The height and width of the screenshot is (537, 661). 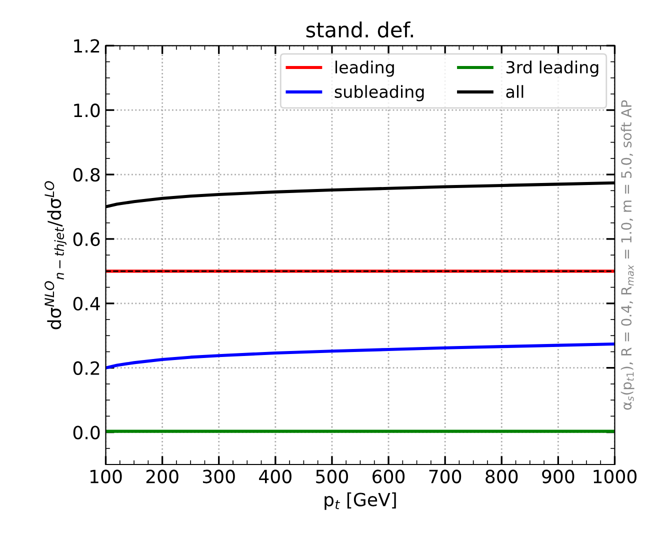 I want to click on x-tick-label: 100, so click(x=106, y=477).